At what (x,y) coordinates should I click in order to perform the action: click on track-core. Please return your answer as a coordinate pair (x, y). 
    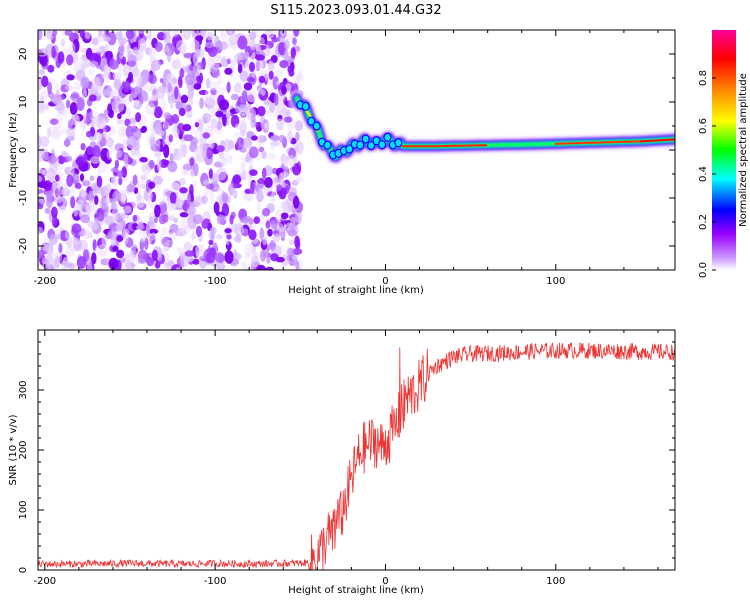
    Looking at the image, I should click on (598, 142).